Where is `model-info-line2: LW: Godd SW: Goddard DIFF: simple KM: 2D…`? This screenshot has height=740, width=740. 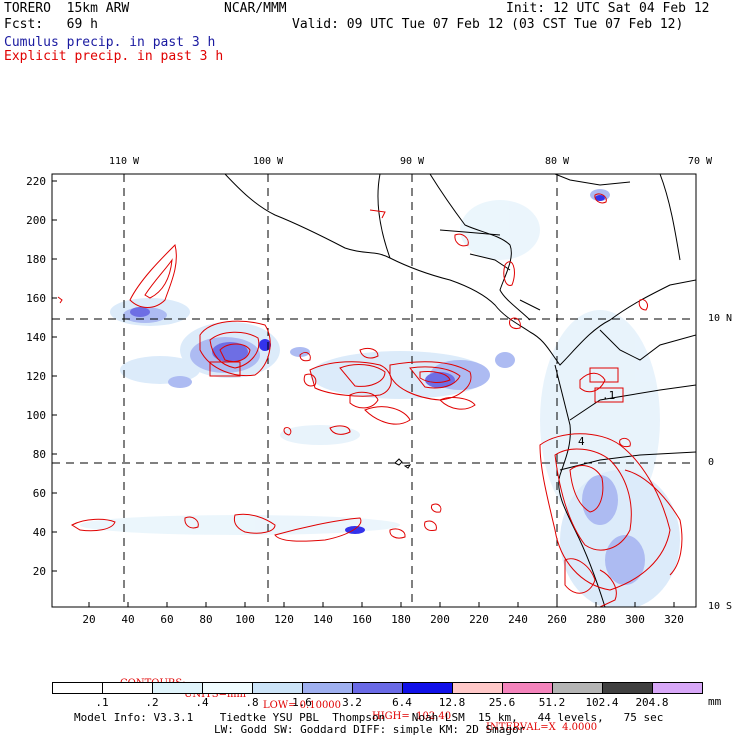 model-info-line2: LW: Godd SW: Goddard DIFF: simple KM: 2D… is located at coordinates (370, 729).